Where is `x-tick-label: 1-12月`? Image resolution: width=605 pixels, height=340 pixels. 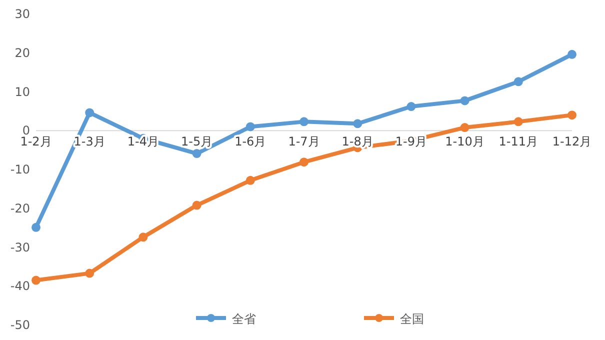 x-tick-label: 1-12月 is located at coordinates (572, 141).